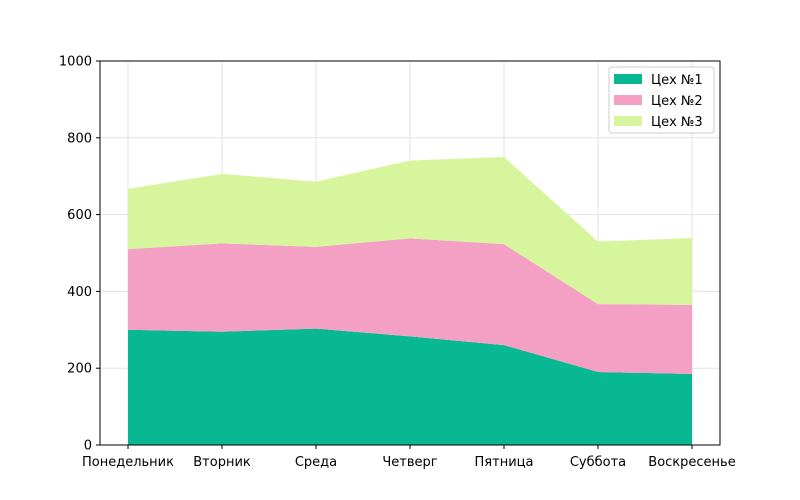 This screenshot has height=500, width=800. Describe the element at coordinates (222, 462) in the screenshot. I see `x-tick-label: Вторник` at that location.